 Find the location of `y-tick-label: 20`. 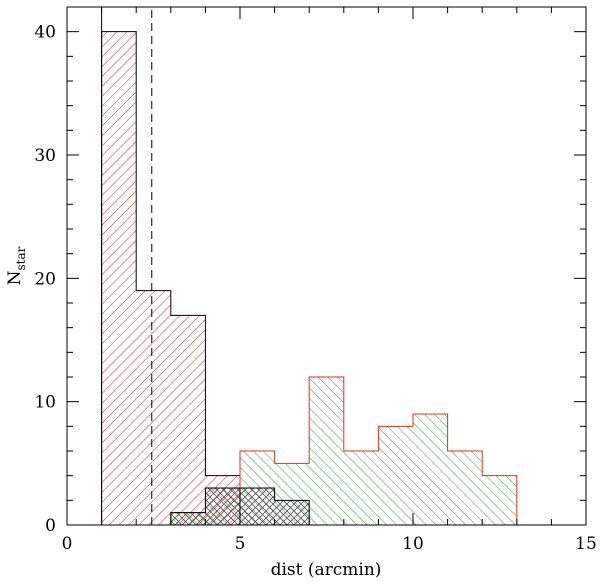

y-tick-label: 20 is located at coordinates (45, 279).